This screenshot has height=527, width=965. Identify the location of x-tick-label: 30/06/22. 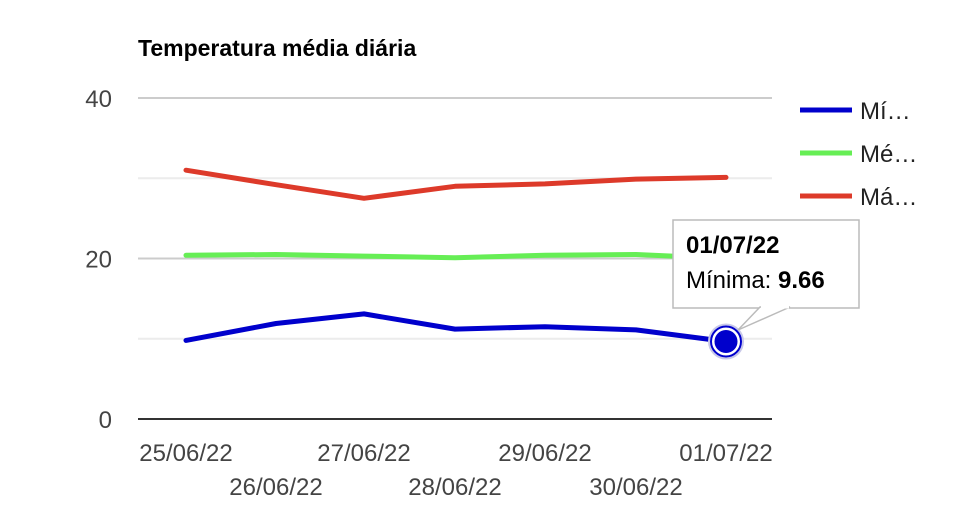
(635, 487).